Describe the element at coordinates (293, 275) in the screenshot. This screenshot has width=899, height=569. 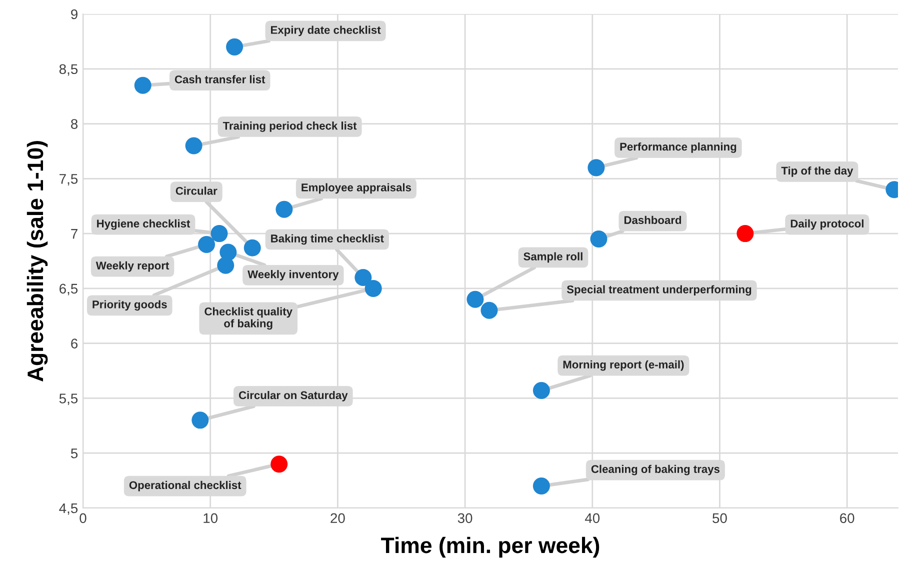
I see `annotation: Weekly inventory` at that location.